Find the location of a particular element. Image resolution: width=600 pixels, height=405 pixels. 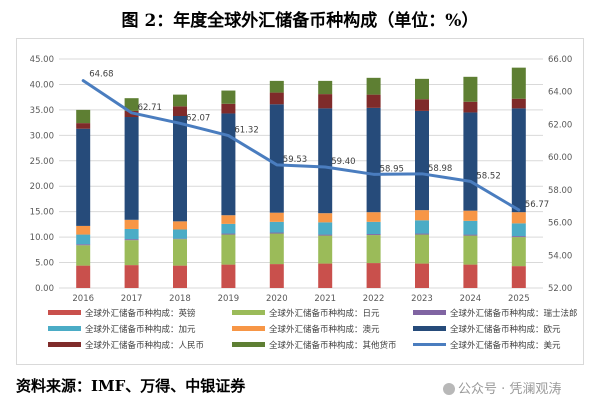

legend-swatch-other is located at coordinates (248, 344).